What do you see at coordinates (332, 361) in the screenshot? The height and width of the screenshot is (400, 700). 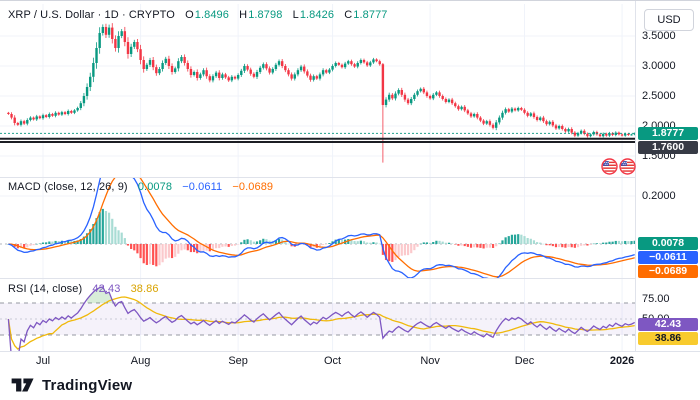 I see `time-tick-label: Oct` at bounding box center [332, 361].